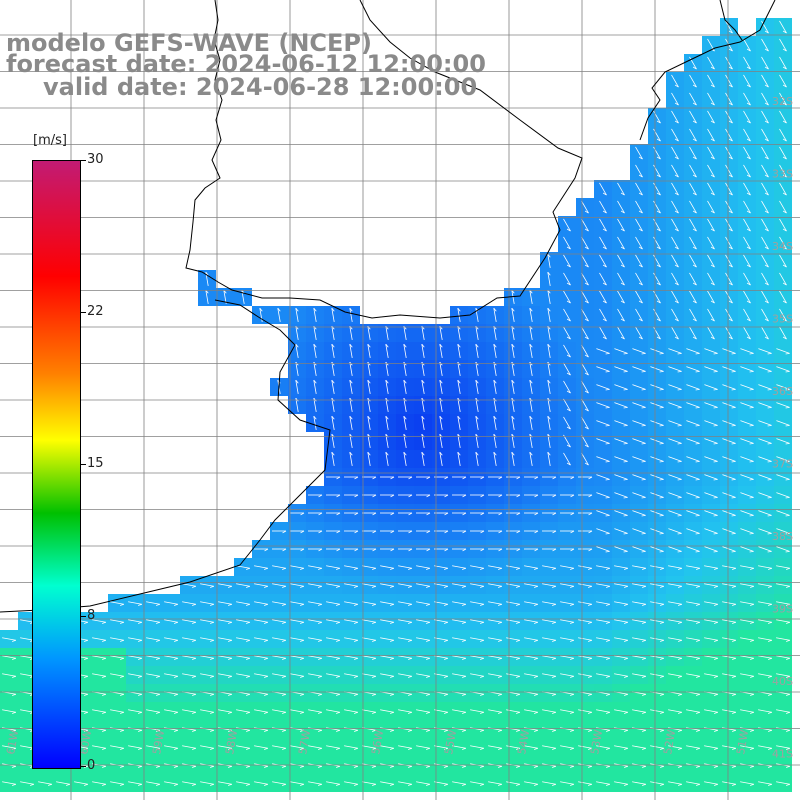 The height and width of the screenshot is (800, 800). Describe the element at coordinates (782, 319) in the screenshot. I see `lat-label: 35S` at that location.